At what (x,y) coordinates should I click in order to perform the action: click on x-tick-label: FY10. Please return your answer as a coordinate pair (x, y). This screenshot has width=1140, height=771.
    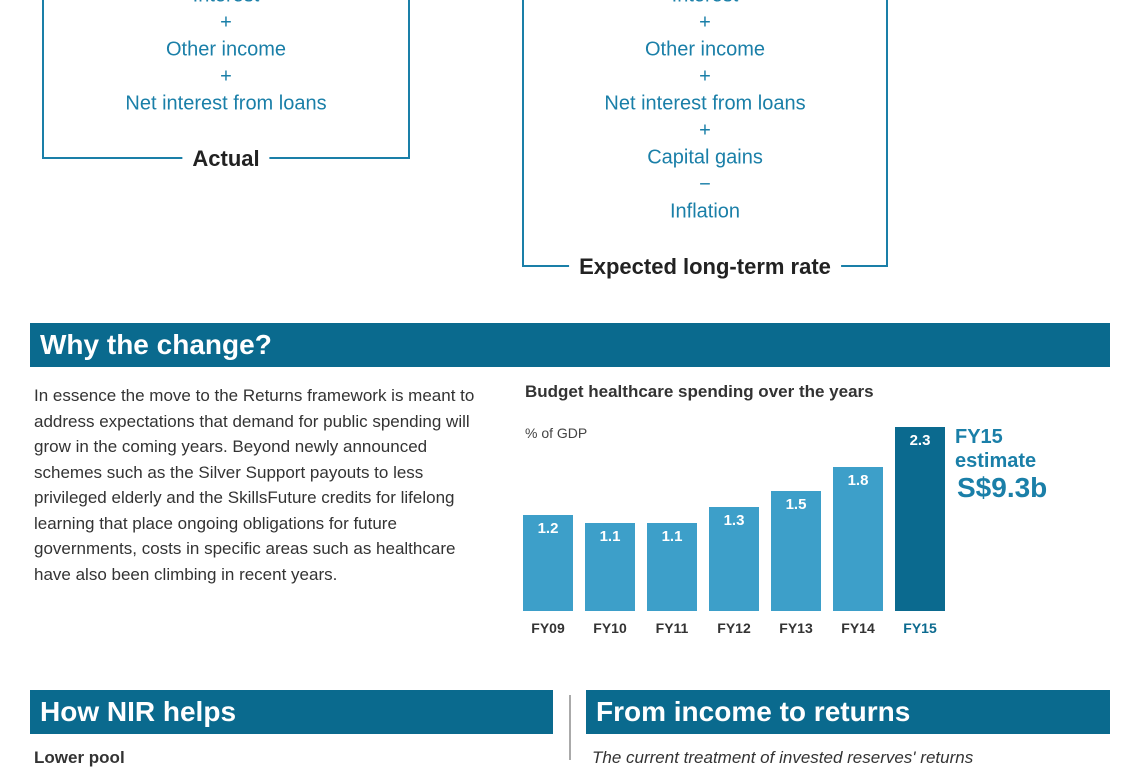
    Looking at the image, I should click on (610, 628).